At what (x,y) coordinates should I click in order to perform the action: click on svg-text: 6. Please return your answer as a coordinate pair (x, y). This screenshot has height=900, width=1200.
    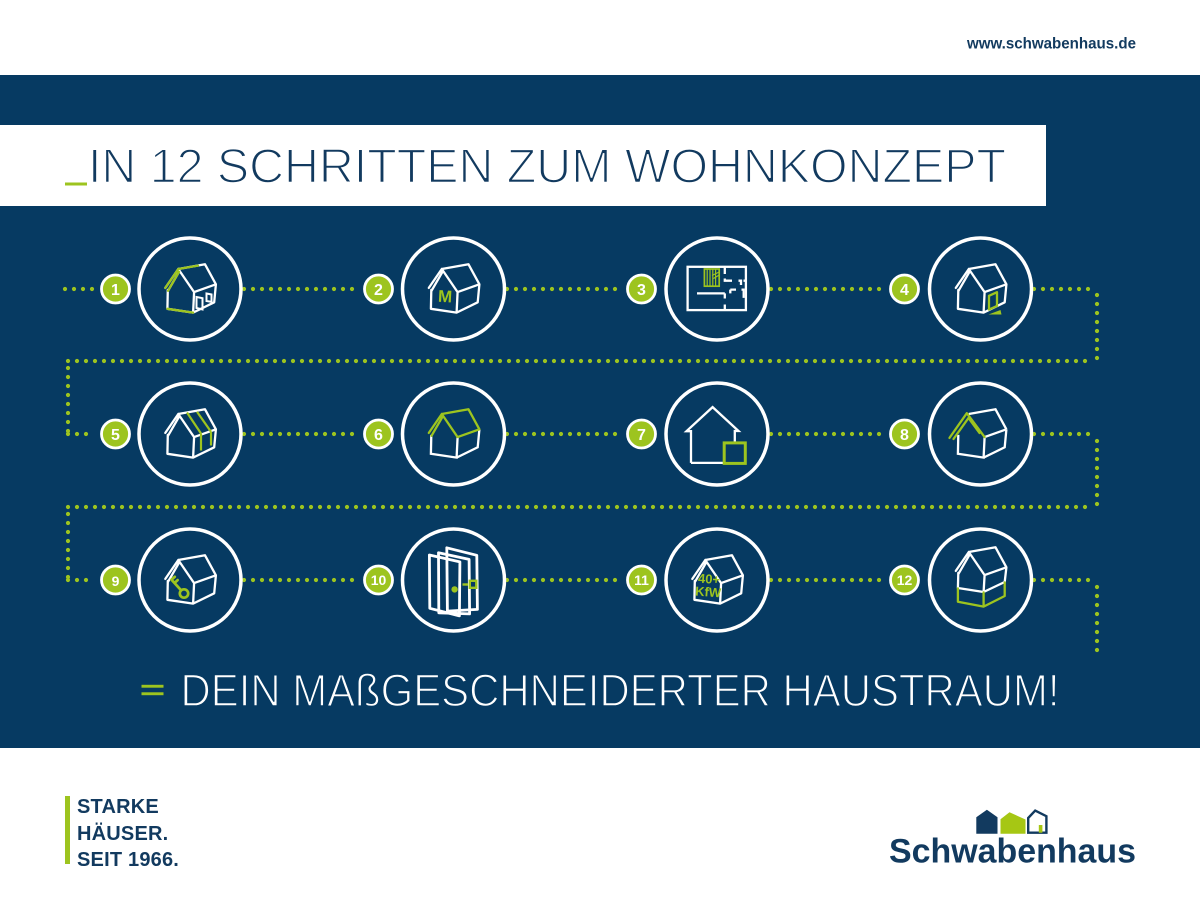
    Looking at the image, I should click on (378, 435).